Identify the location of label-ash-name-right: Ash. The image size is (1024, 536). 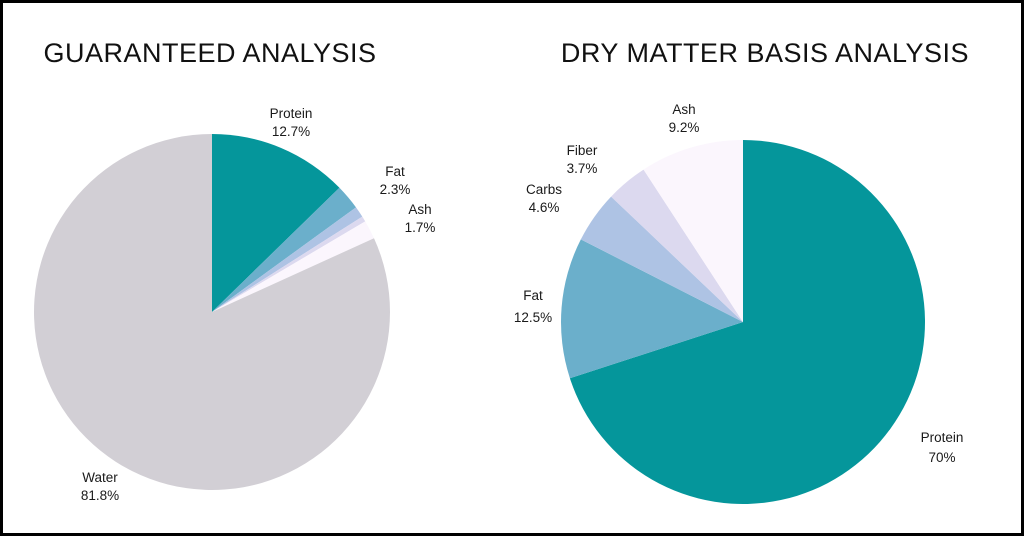
(683, 109).